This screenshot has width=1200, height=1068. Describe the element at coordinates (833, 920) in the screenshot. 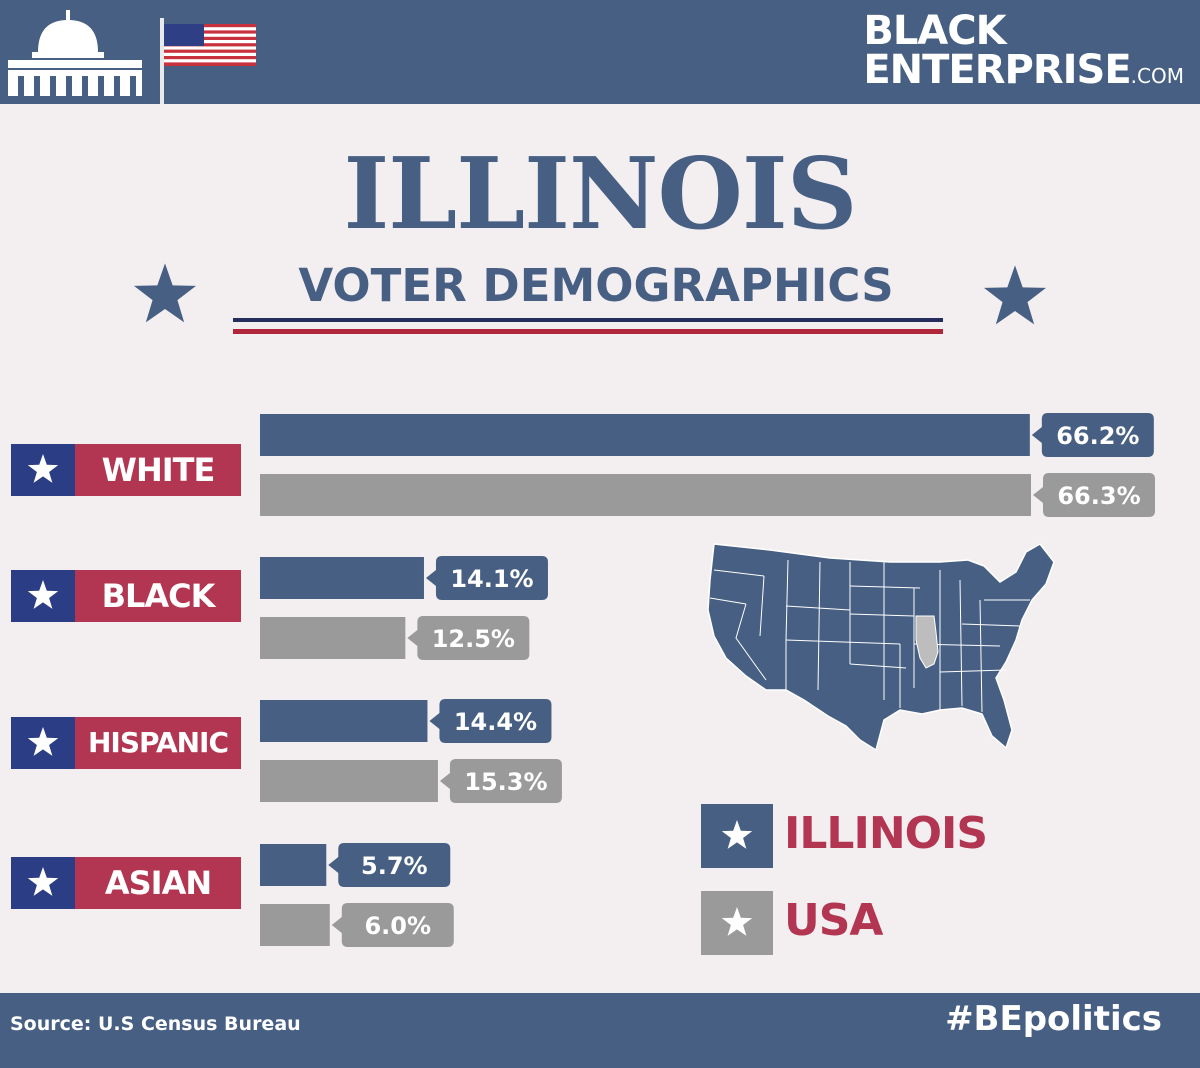

I see `legend-label-usa: USA` at that location.